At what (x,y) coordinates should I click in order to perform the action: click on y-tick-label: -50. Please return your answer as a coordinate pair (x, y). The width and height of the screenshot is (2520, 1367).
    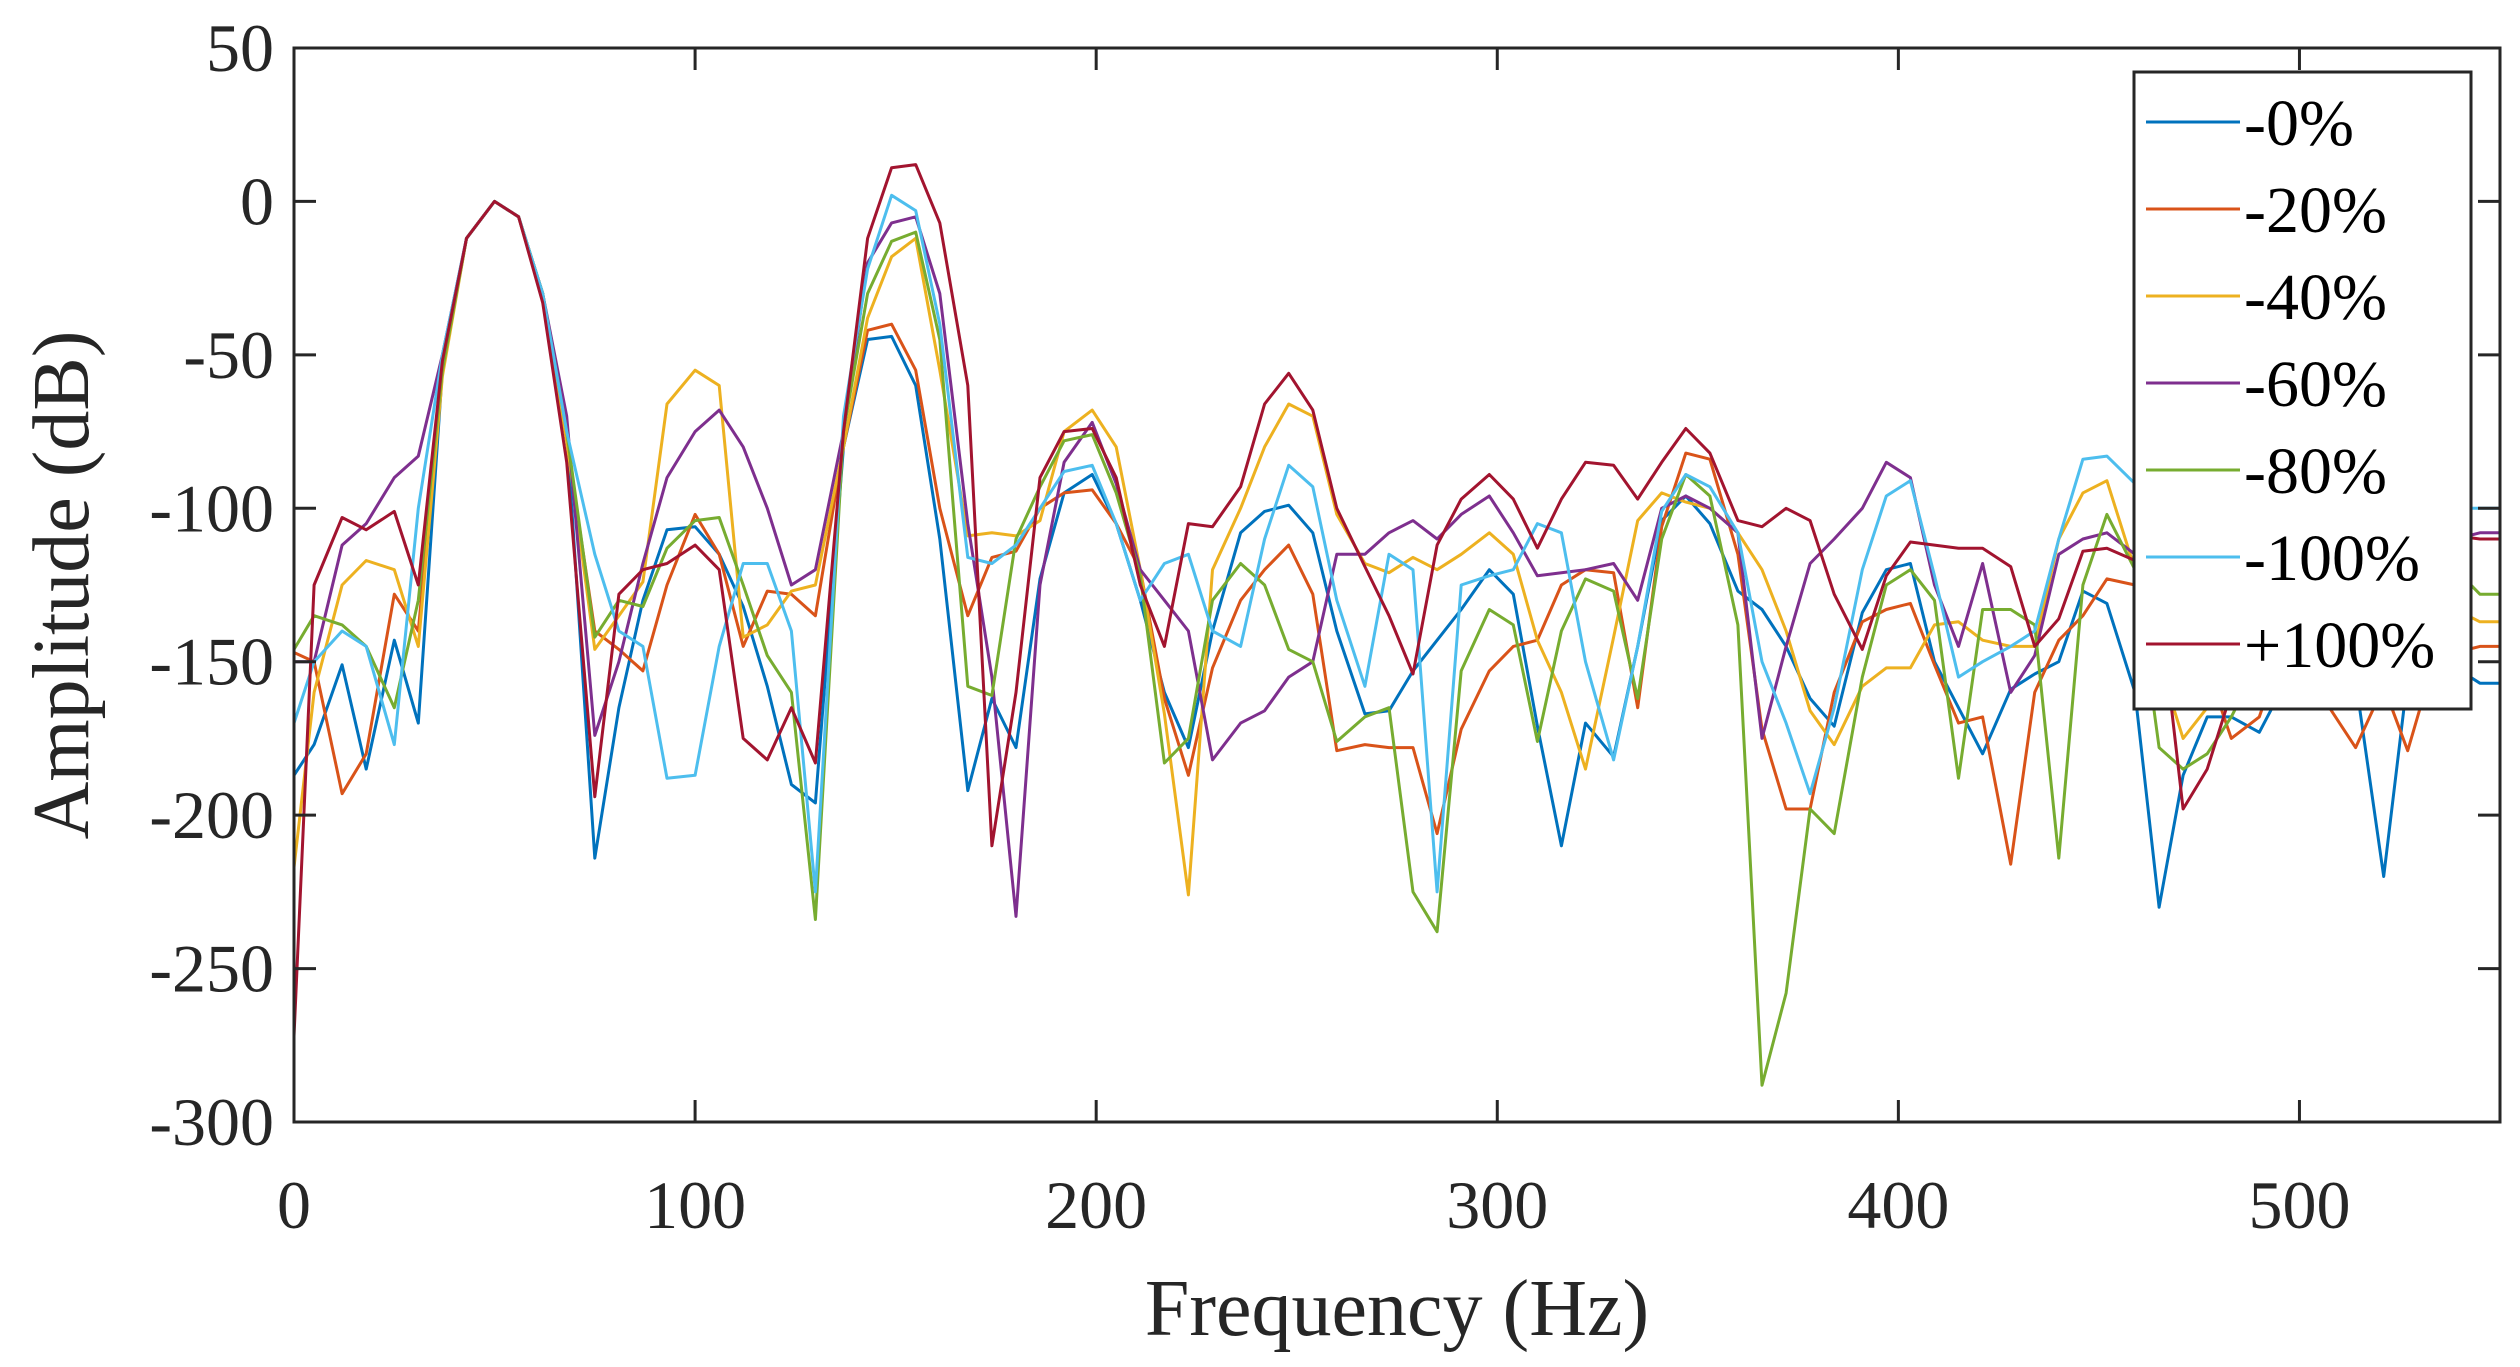
    Looking at the image, I should click on (228, 355).